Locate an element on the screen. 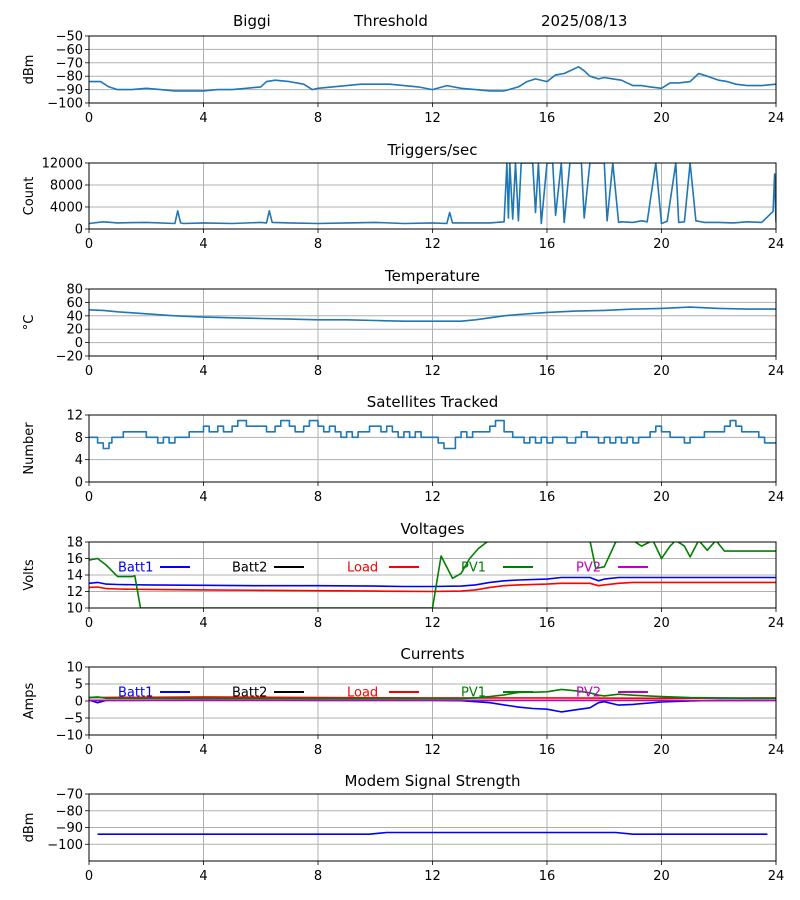 The width and height of the screenshot is (800, 900). chart-title: Currents is located at coordinates (432, 654).